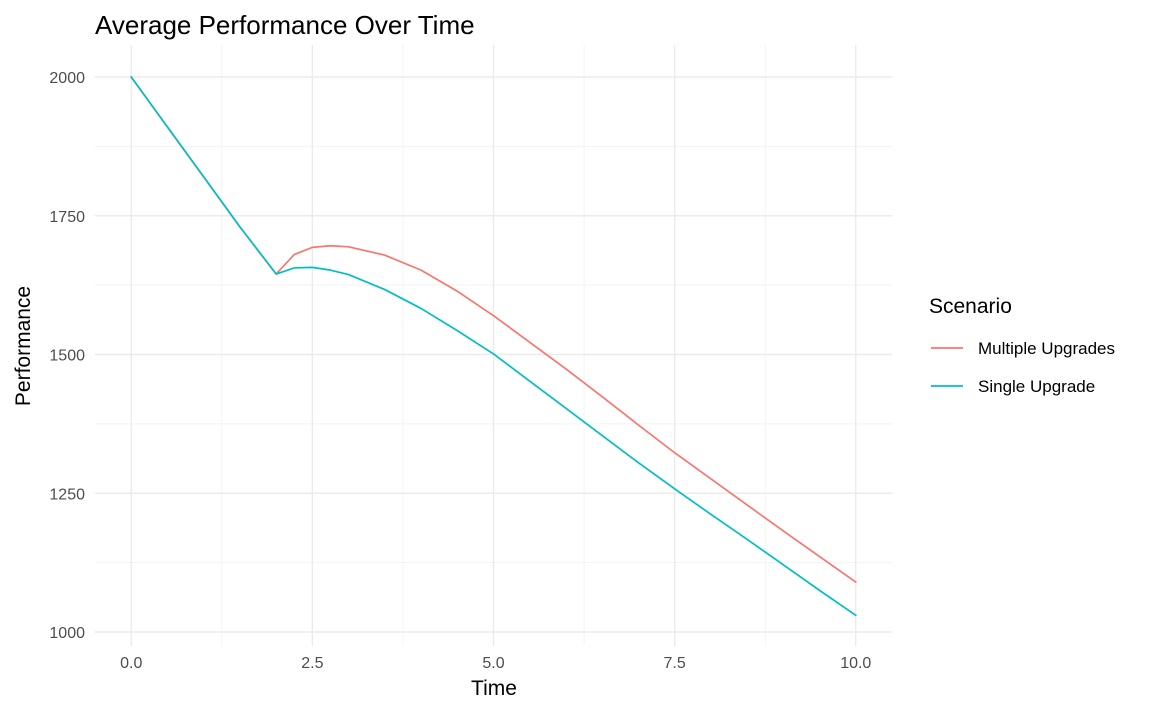 This screenshot has height=713, width=1155. What do you see at coordinates (312, 663) in the screenshot?
I see `x-tick-label: 2.5` at bounding box center [312, 663].